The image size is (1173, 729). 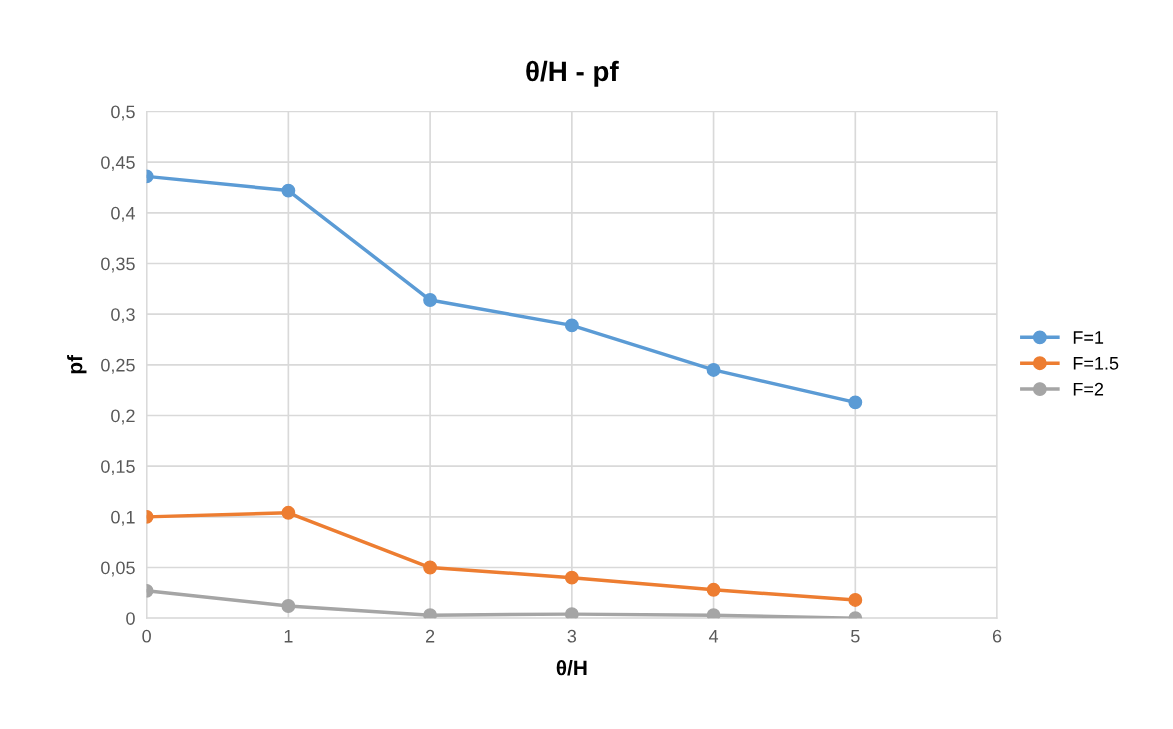 What do you see at coordinates (997, 636) in the screenshot?
I see `x-tick-label: 6` at bounding box center [997, 636].